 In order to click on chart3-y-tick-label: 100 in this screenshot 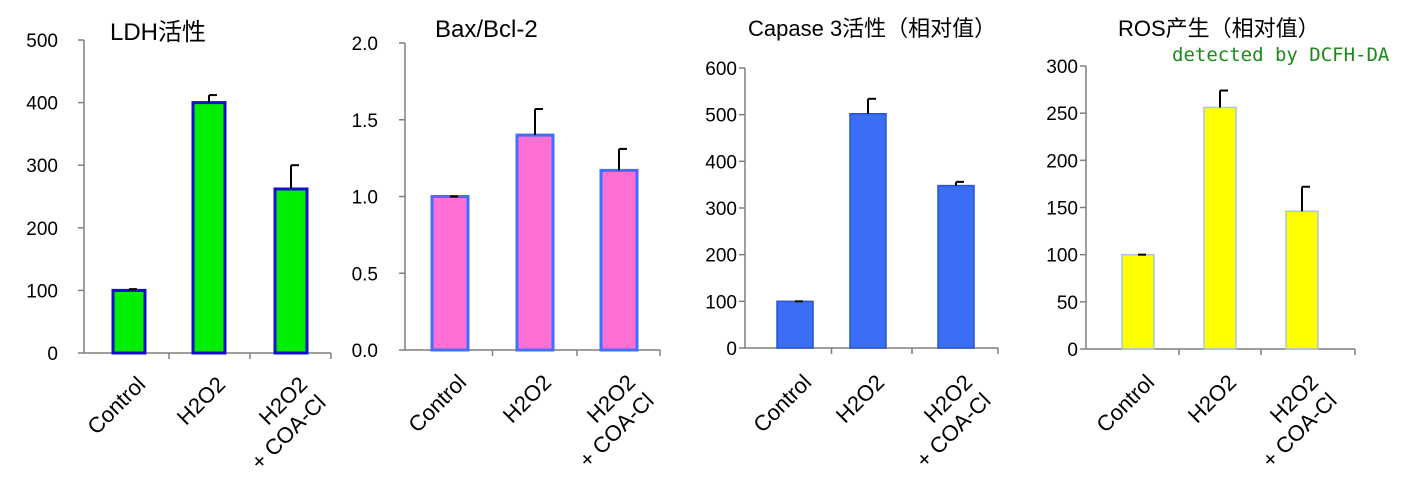, I will do `click(721, 302)`.